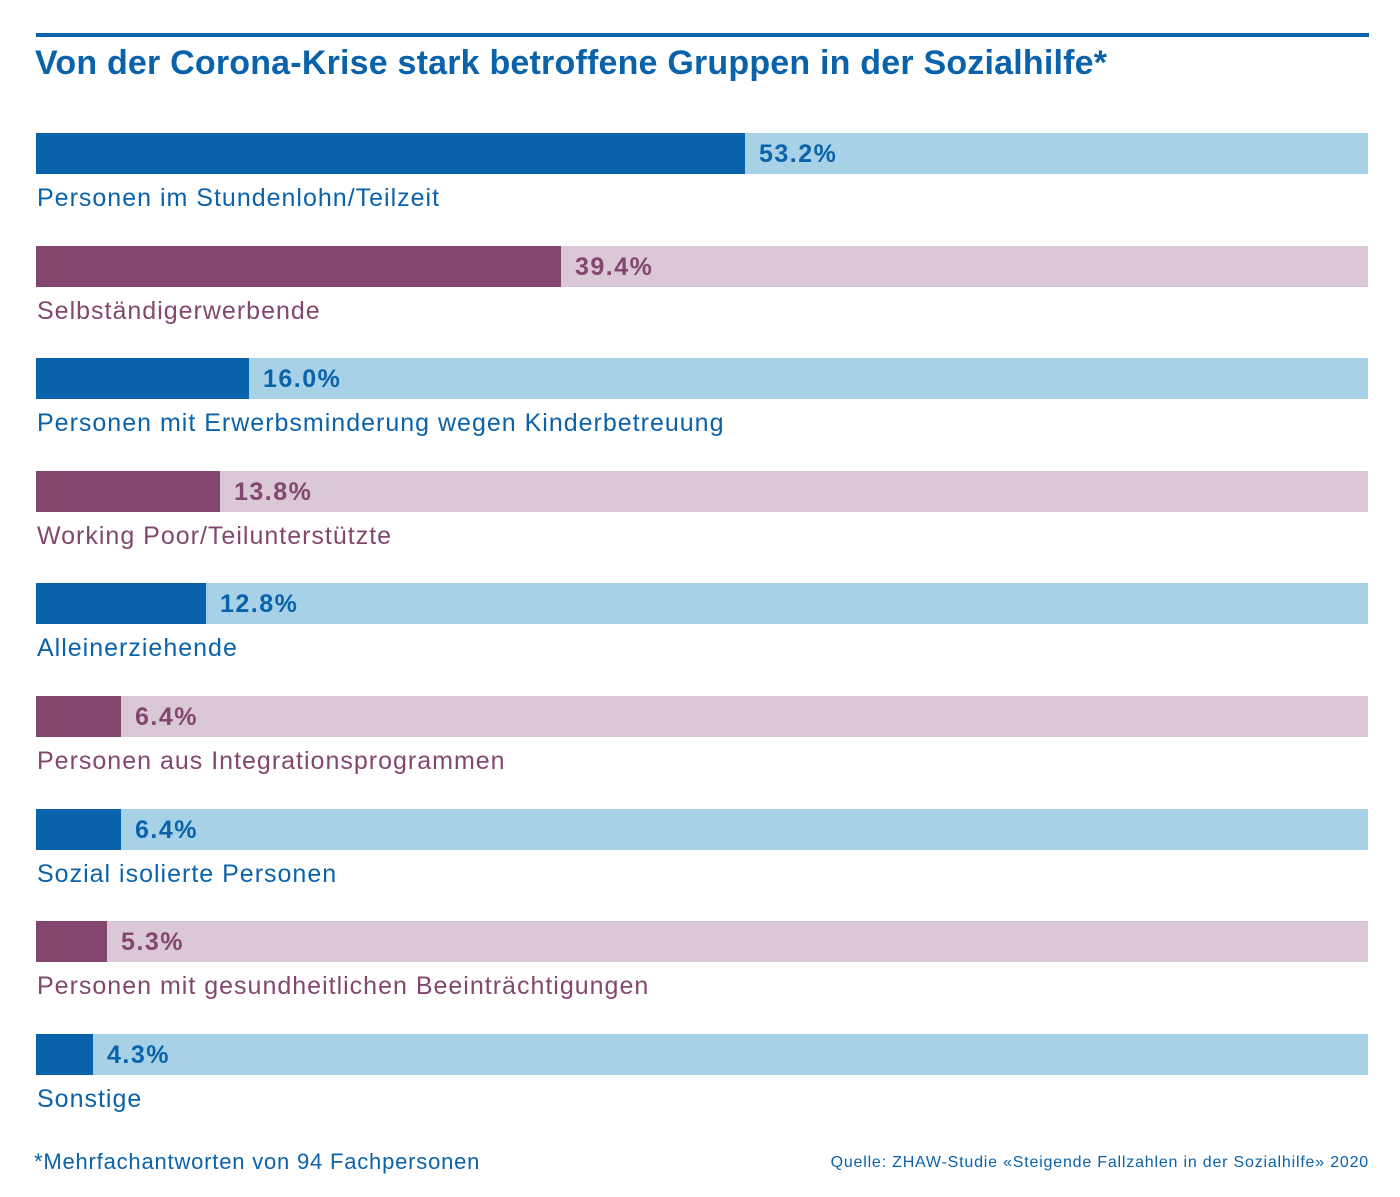 This screenshot has height=1197, width=1400. Describe the element at coordinates (702, 35) in the screenshot. I see `title-rule` at that location.